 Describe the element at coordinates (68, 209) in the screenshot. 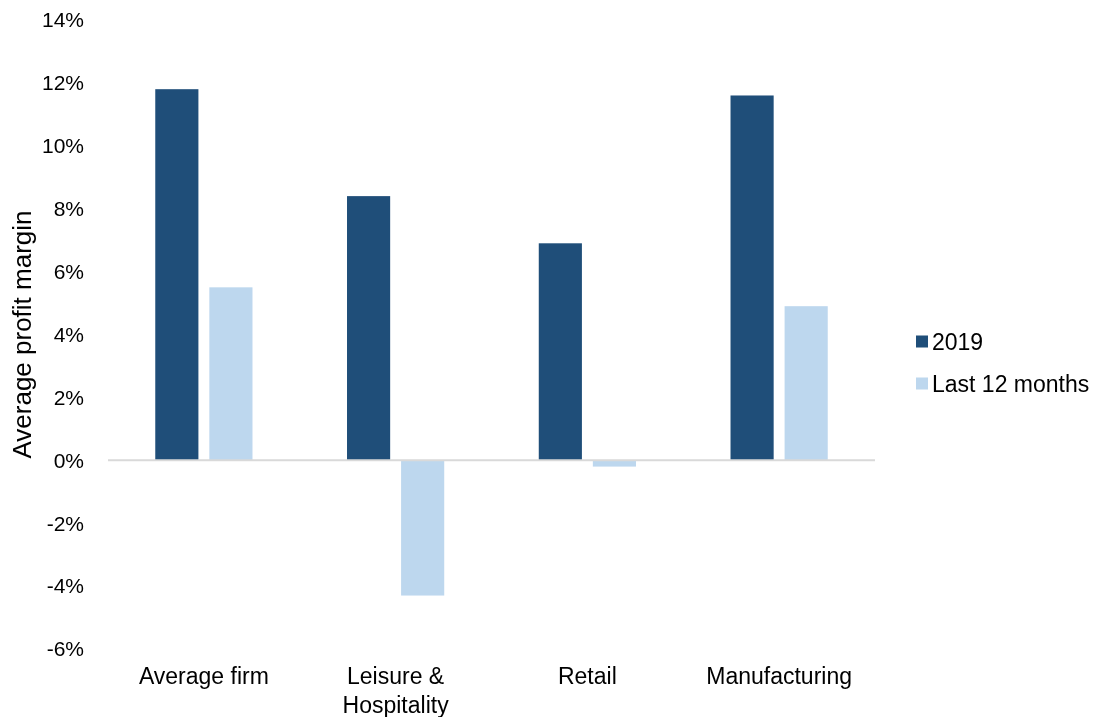

I see `y-tick-label: 8%` at that location.